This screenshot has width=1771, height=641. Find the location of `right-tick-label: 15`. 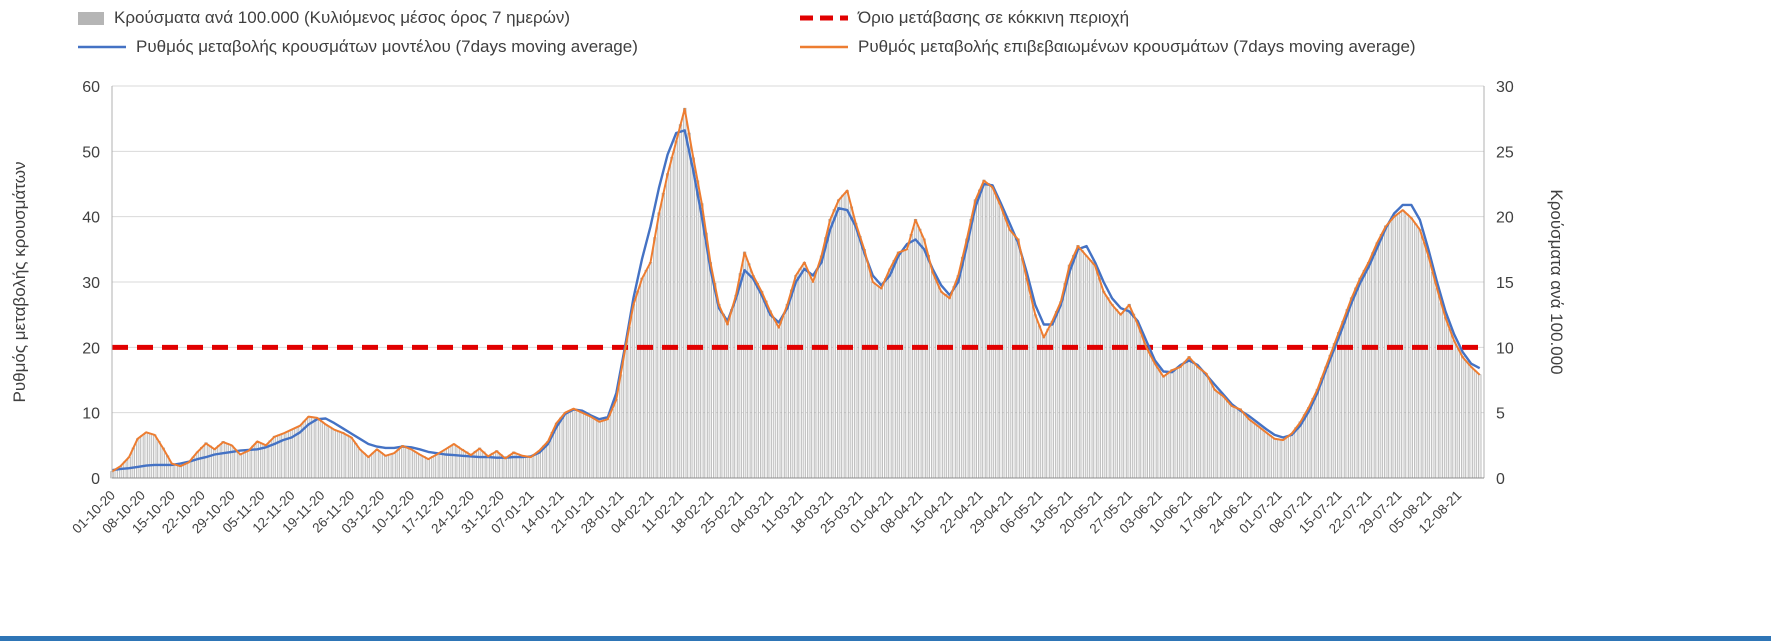

right-tick-label: 15 is located at coordinates (1505, 283).